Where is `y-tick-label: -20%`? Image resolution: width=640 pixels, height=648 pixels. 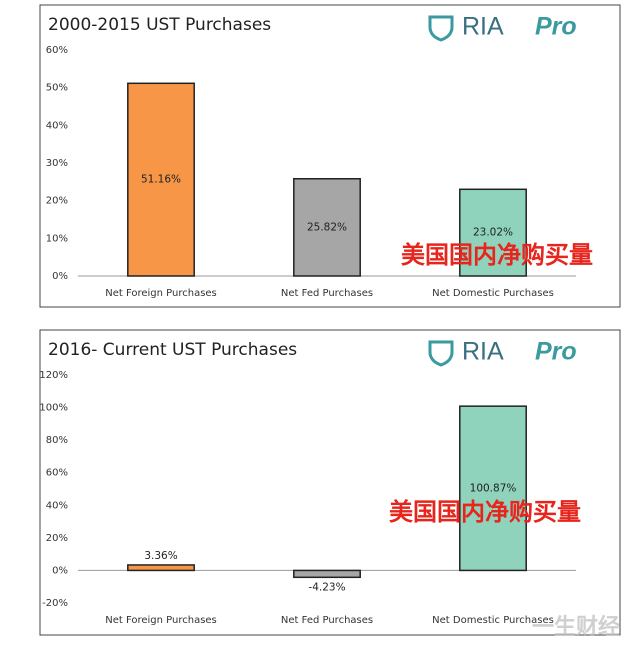
y-tick-label: -20% is located at coordinates (55, 603).